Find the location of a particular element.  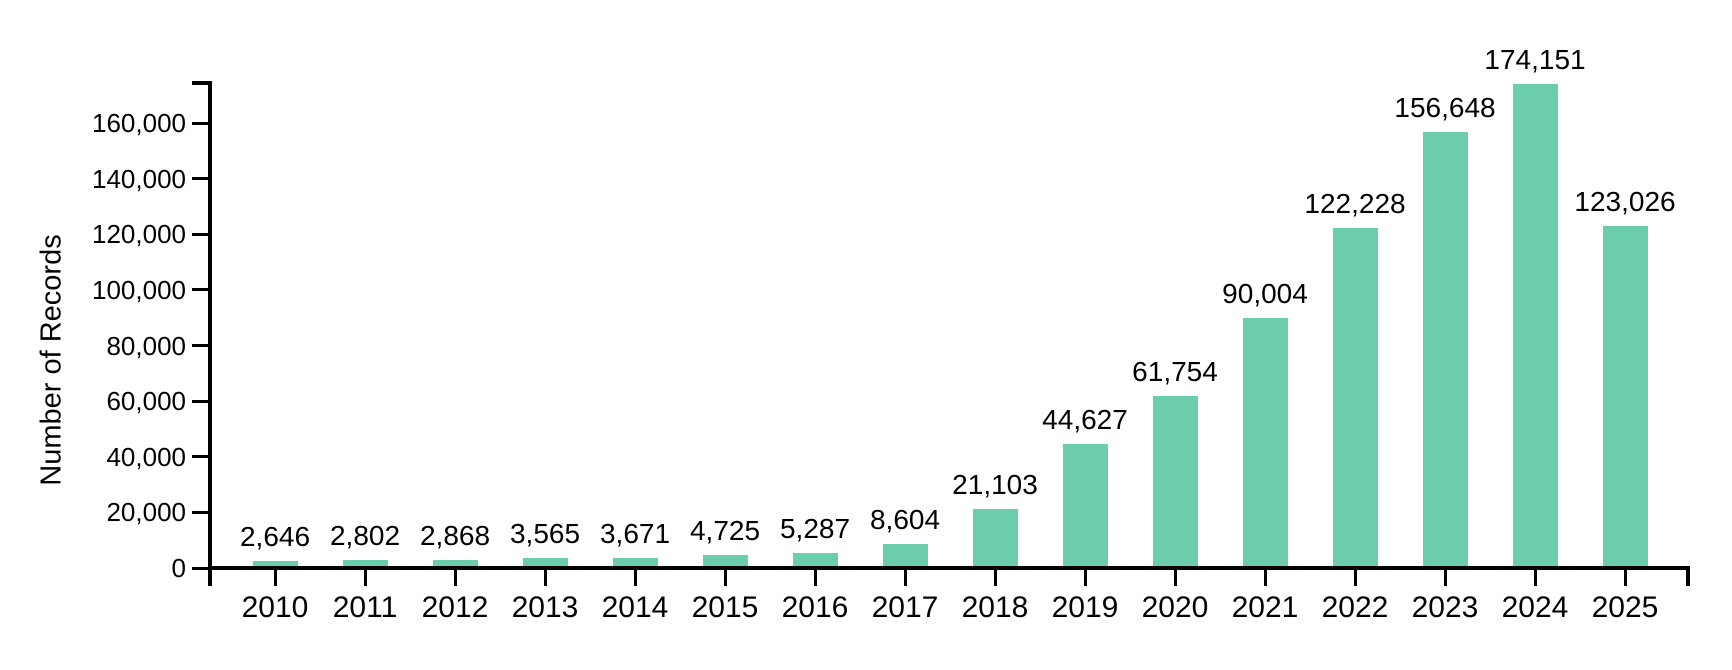

bar-value-label-2013: 3,565 is located at coordinates (545, 534).